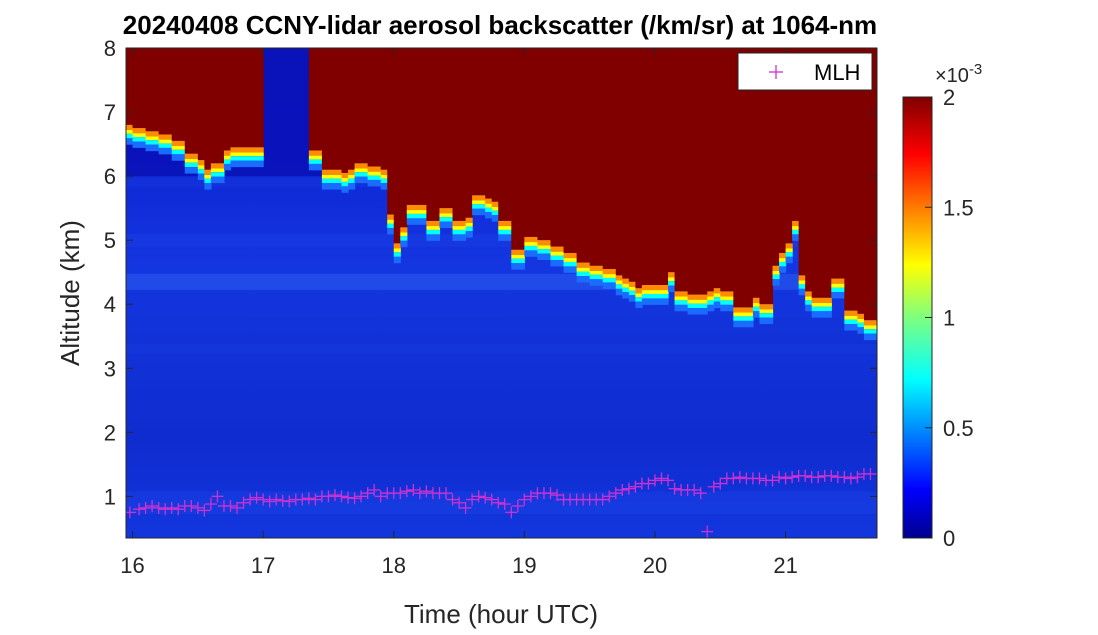 The height and width of the screenshot is (635, 1098). I want to click on x-tick-label: 21, so click(785, 565).